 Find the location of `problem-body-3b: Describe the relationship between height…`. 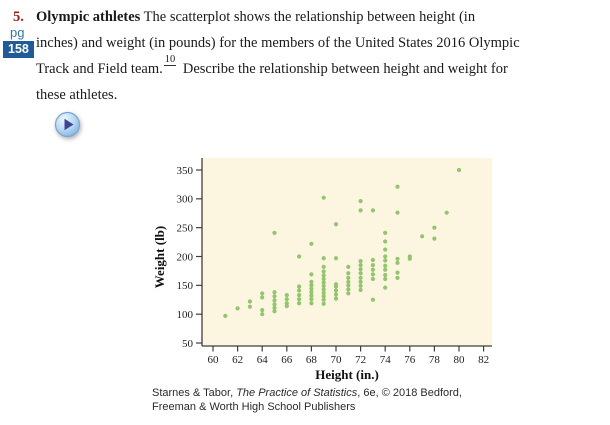

problem-body-3b: Describe the relationship between height… is located at coordinates (343, 69).